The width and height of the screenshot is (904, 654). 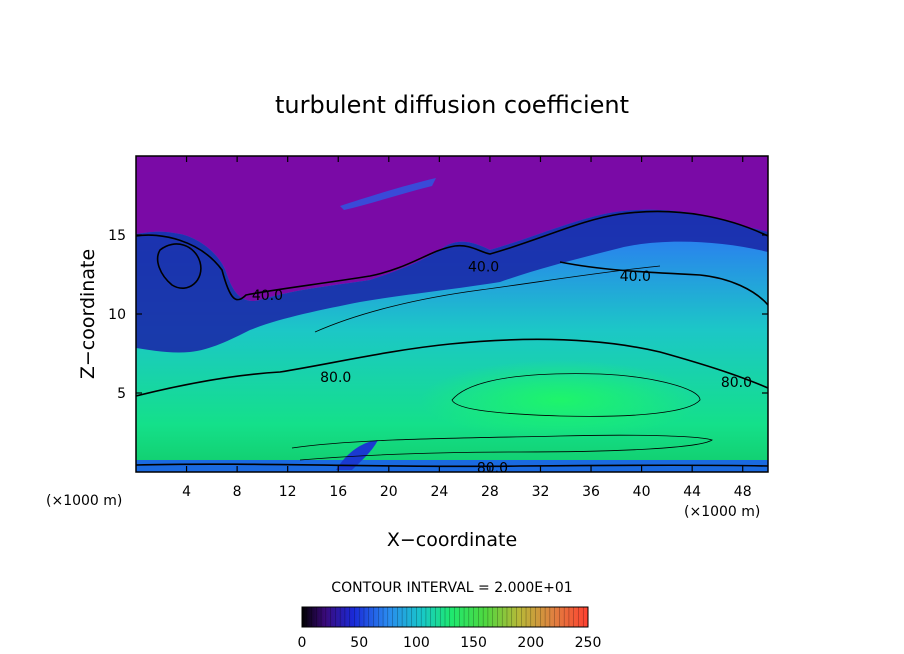 I want to click on x-tick-label: 24, so click(x=439, y=492).